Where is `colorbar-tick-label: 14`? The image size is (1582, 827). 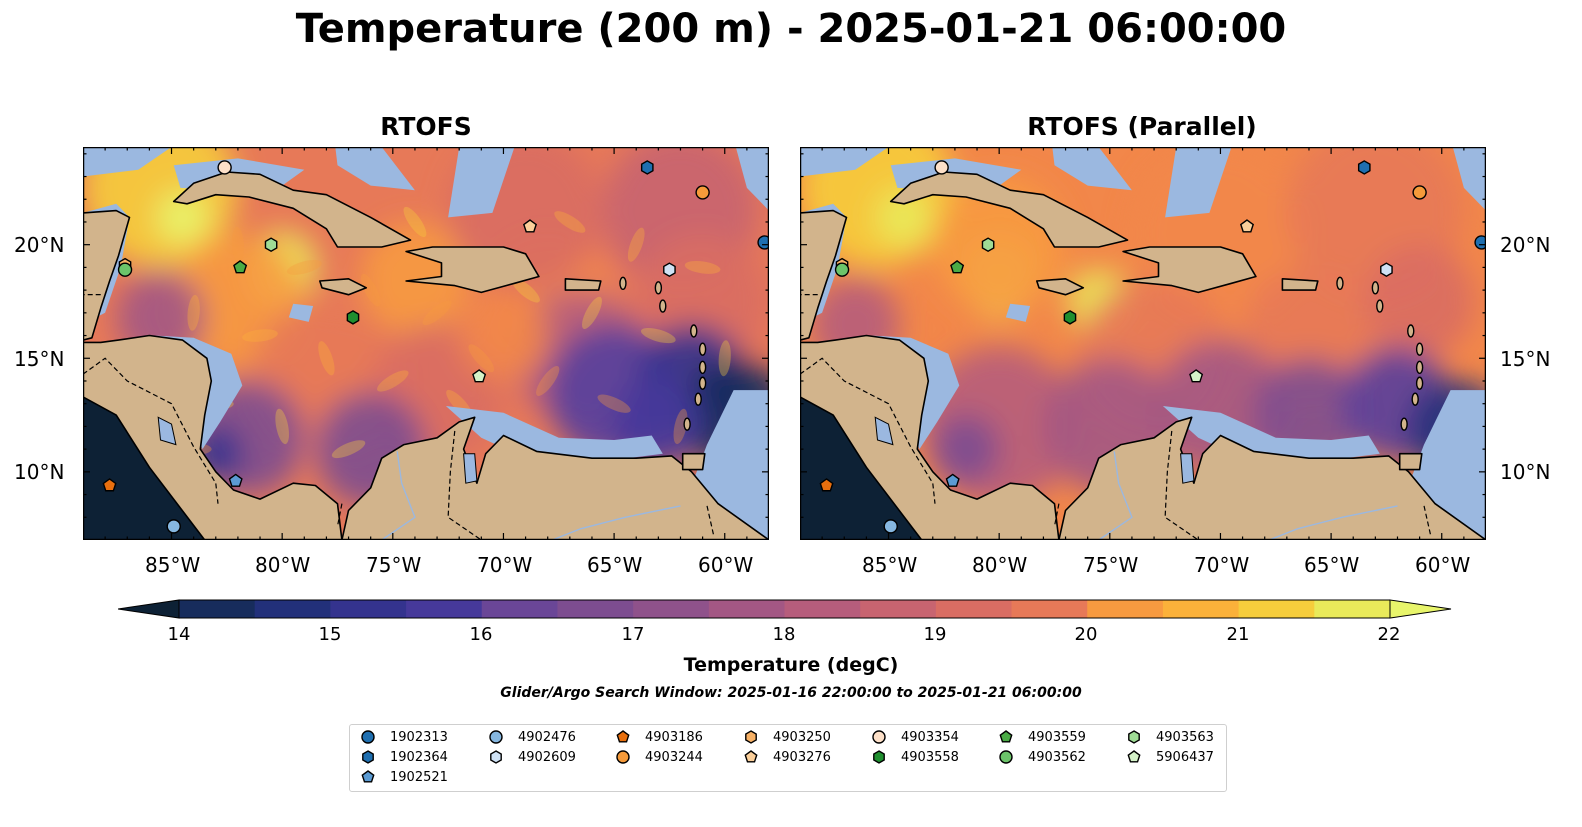 colorbar-tick-label: 14 is located at coordinates (179, 634).